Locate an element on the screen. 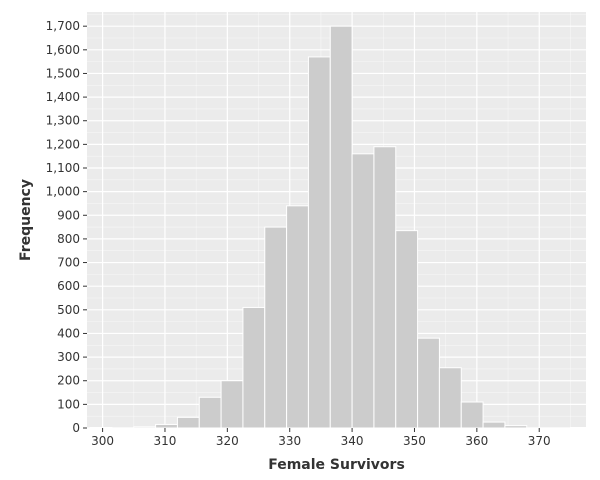 The height and width of the screenshot is (480, 600). x-tick-label: 320 is located at coordinates (227, 441).